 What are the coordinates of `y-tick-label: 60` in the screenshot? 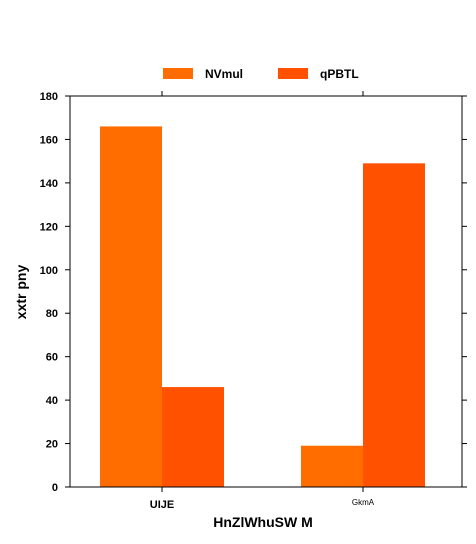 It's located at (52, 358).